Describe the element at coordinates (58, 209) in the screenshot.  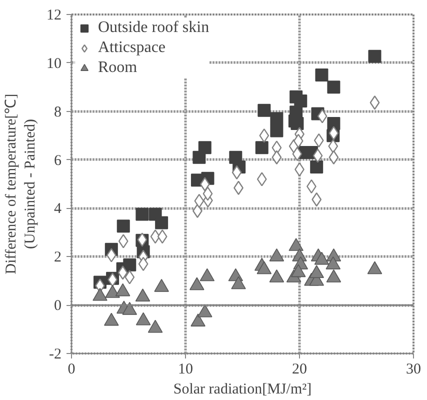
I see `y-tick-label: 4` at that location.